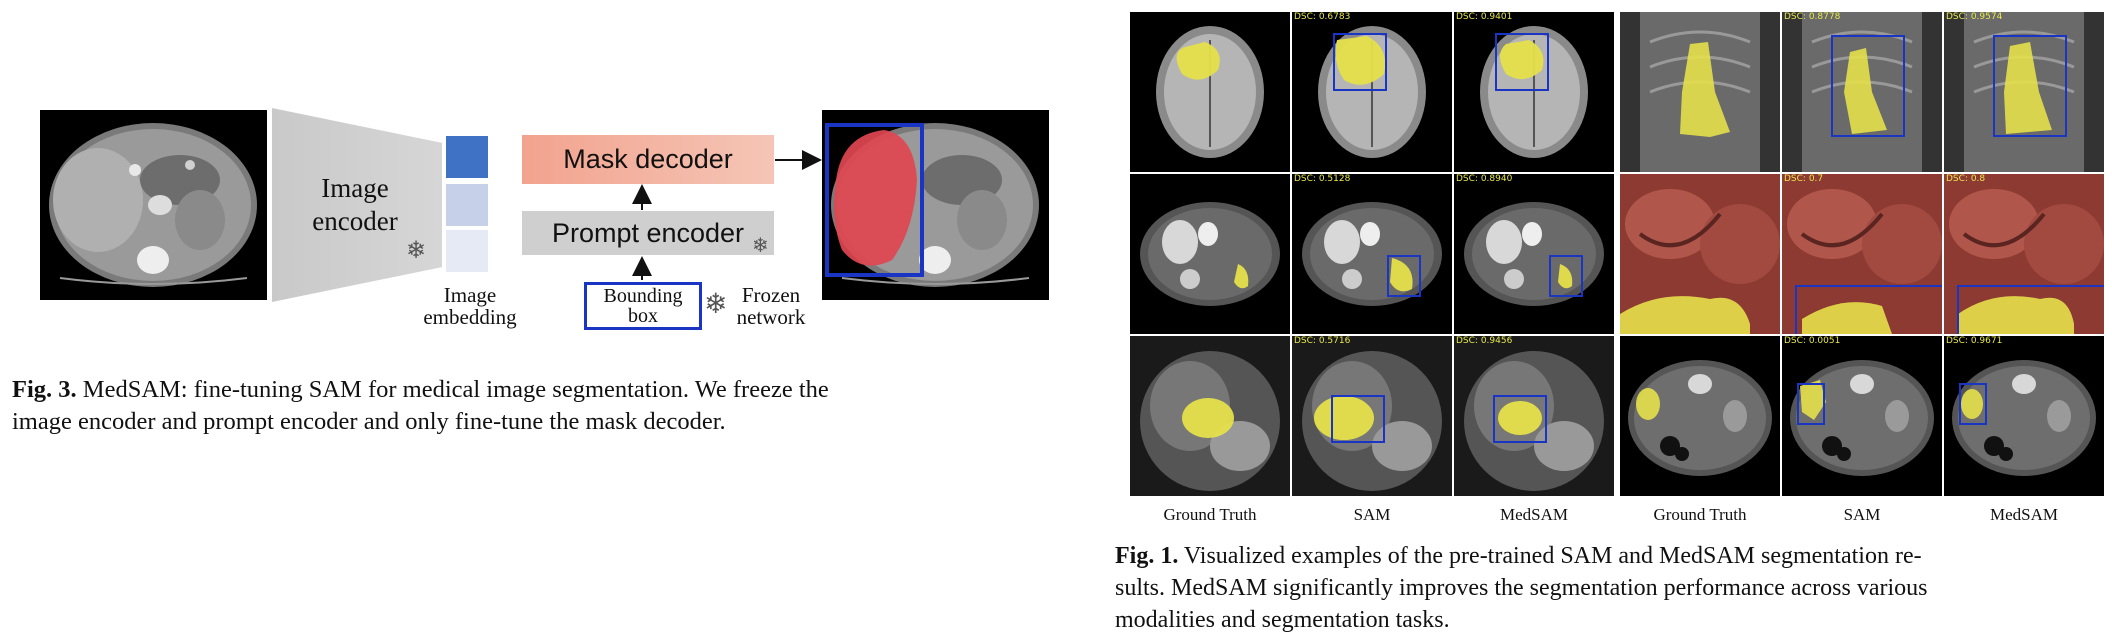 This screenshot has width=2112, height=643. I want to click on grid-cell-r3c4, so click(1700, 416).